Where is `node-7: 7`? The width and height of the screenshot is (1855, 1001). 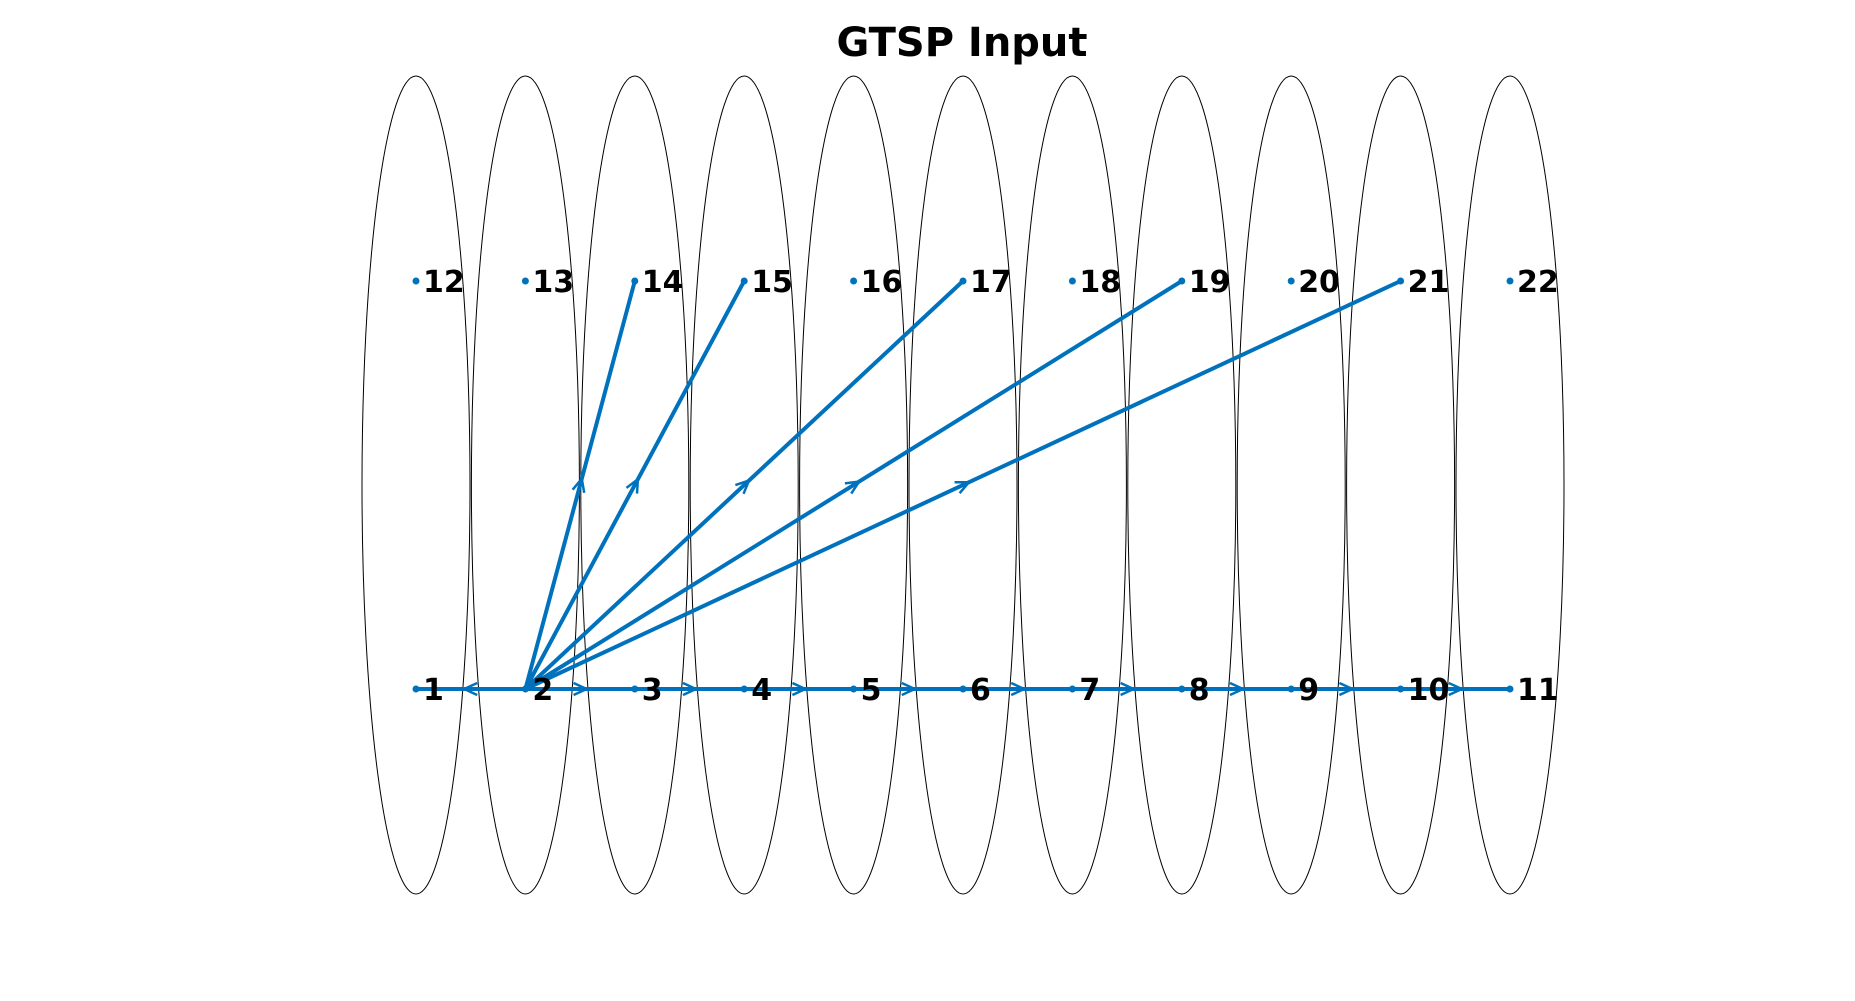
node-7: 7 is located at coordinates (1084, 690).